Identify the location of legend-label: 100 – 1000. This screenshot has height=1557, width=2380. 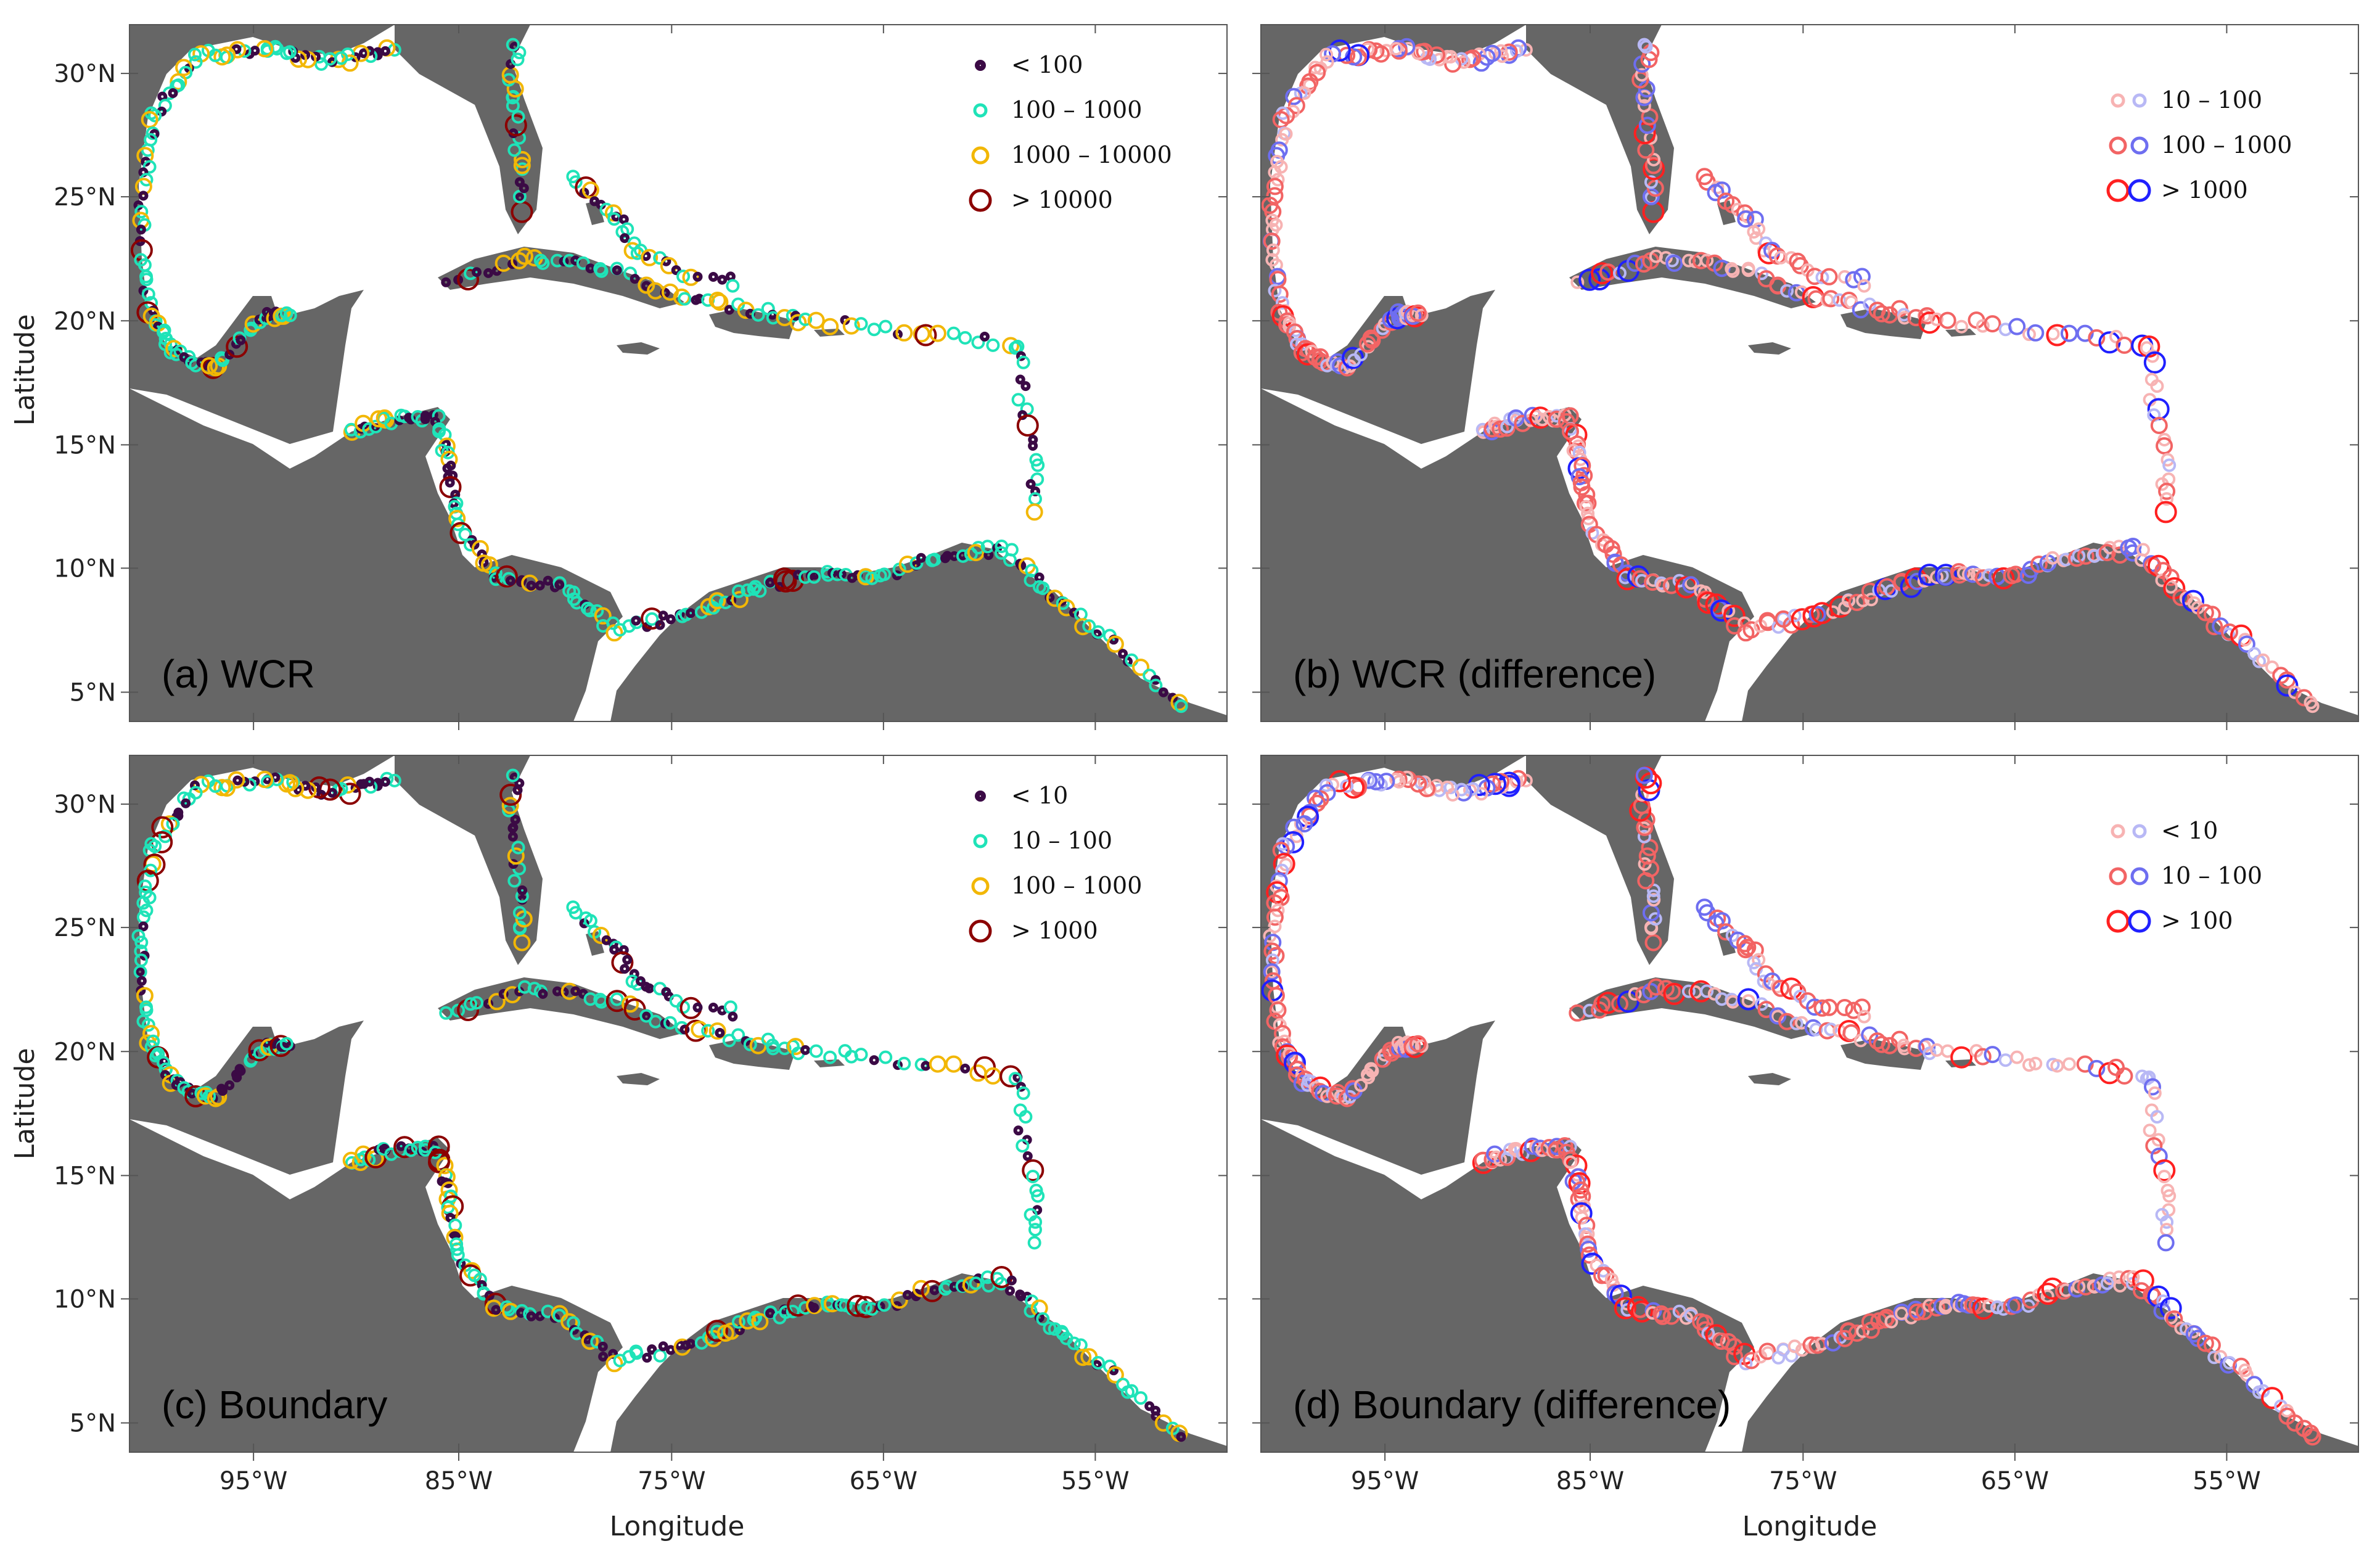
(2226, 144).